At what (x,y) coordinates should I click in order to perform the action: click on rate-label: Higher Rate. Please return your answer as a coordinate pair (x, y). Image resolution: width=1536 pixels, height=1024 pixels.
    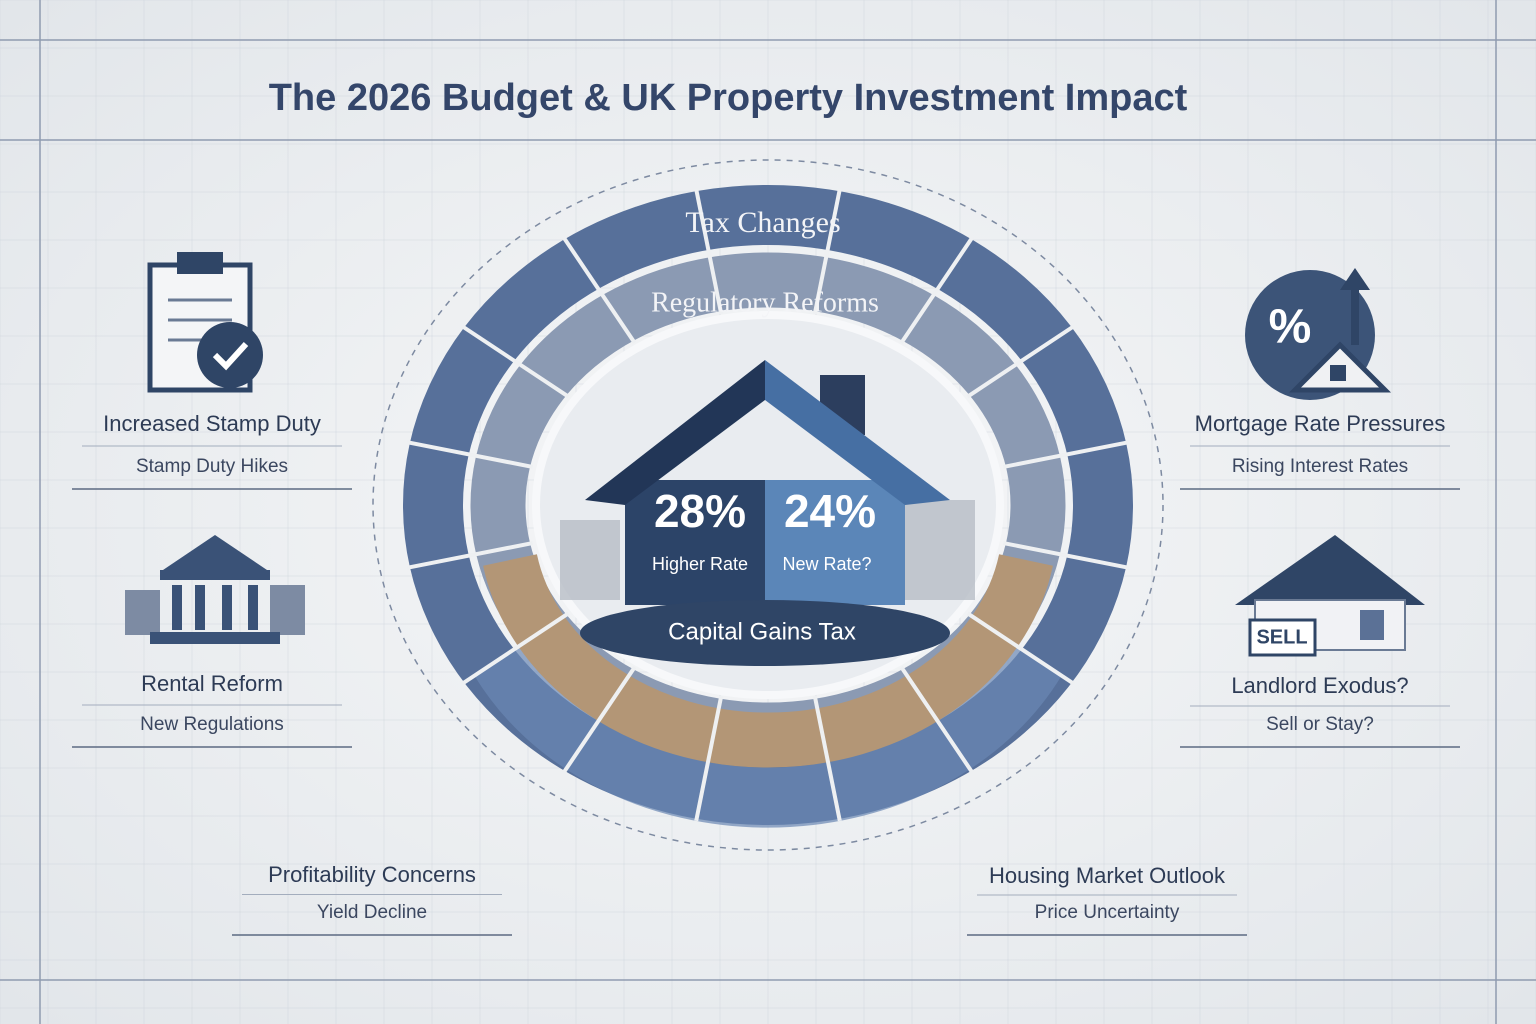
    Looking at the image, I should click on (700, 564).